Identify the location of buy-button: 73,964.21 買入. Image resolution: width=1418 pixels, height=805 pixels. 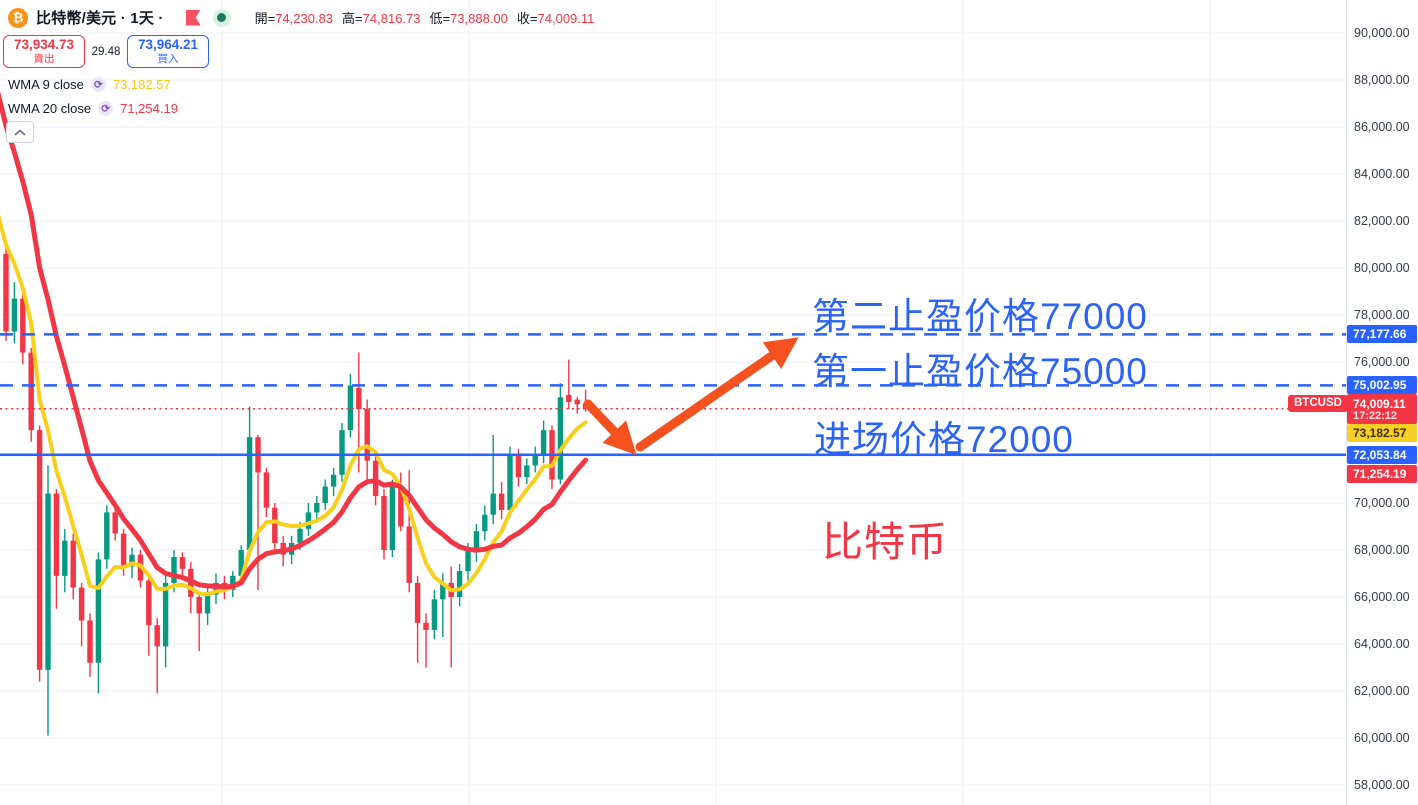
(168, 51).